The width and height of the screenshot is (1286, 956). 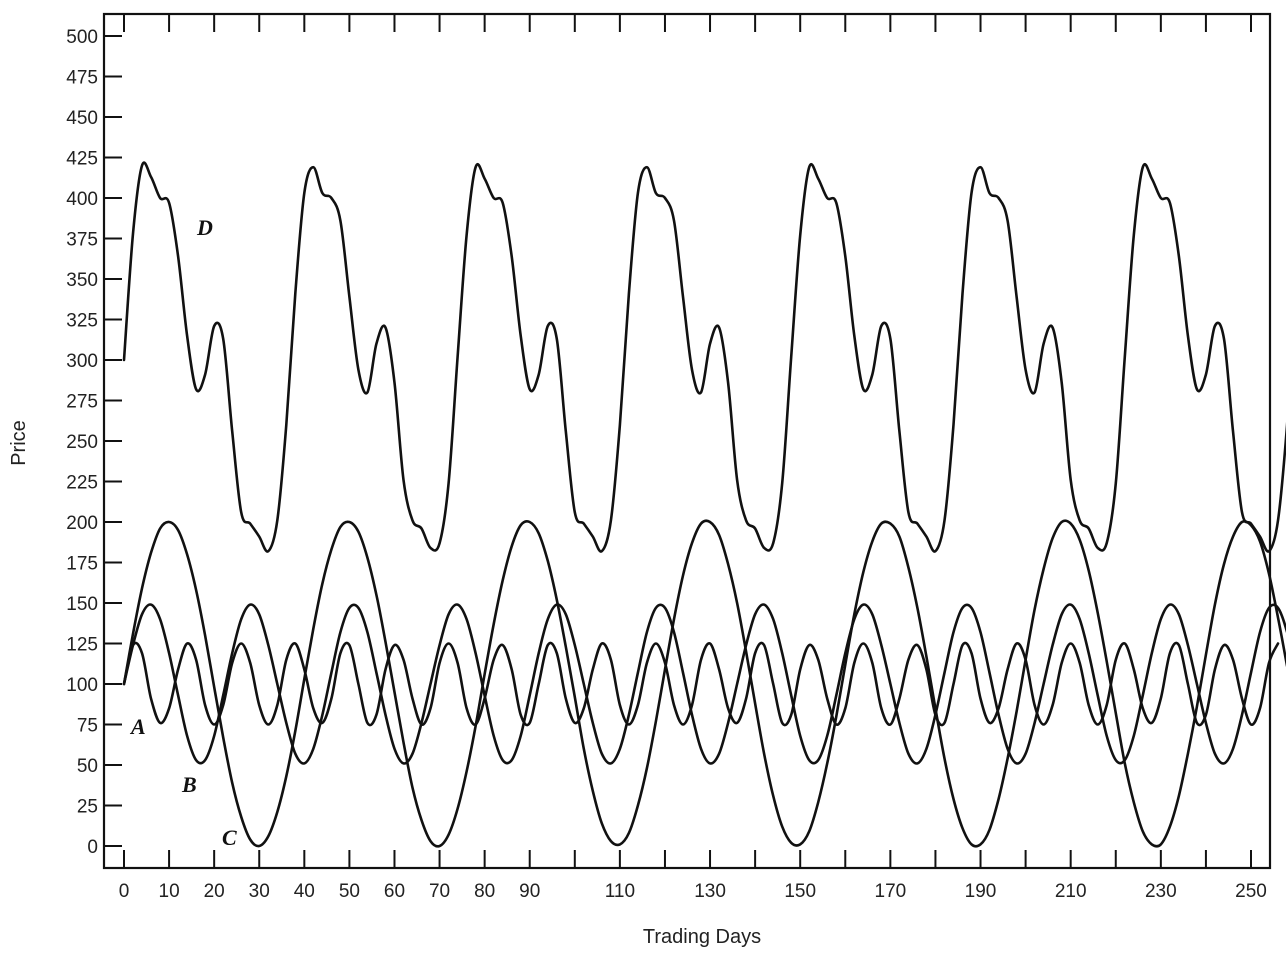 What do you see at coordinates (891, 891) in the screenshot?
I see `x-tick-label: 170` at bounding box center [891, 891].